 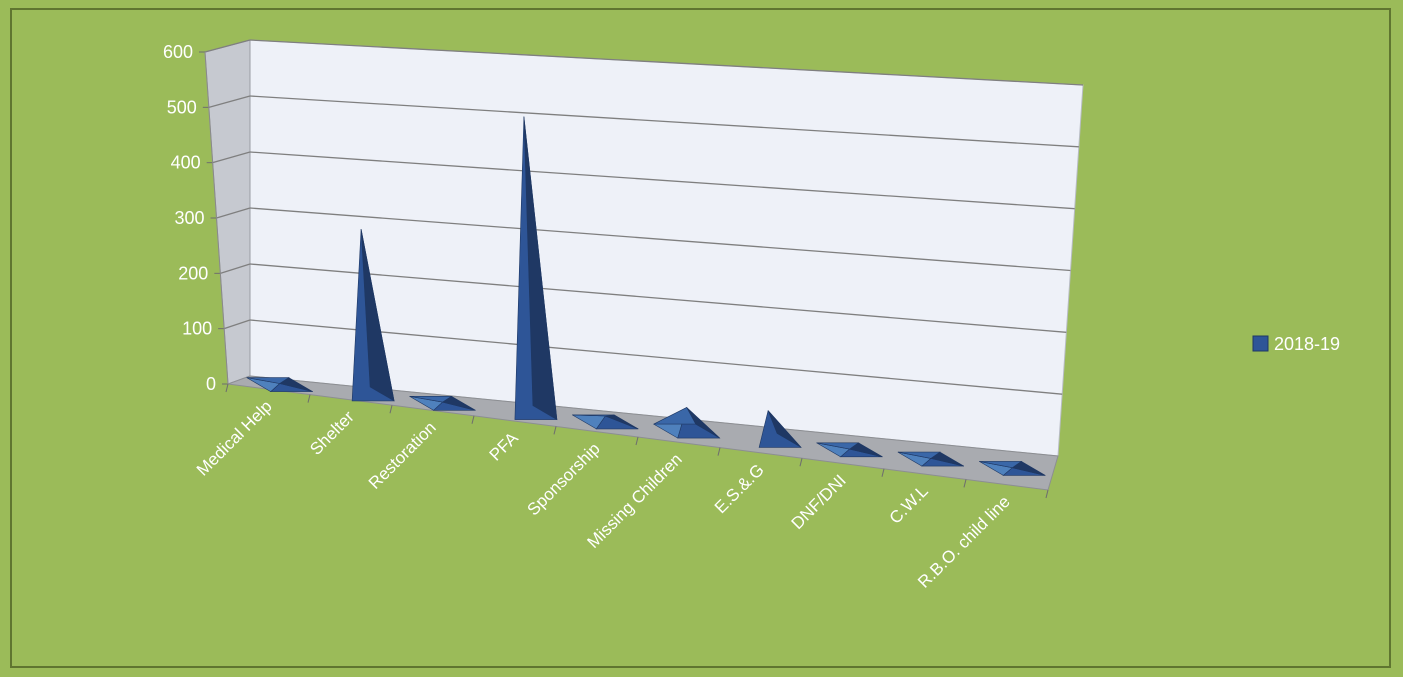 What do you see at coordinates (193, 273) in the screenshot?
I see `y-tick-label: 200` at bounding box center [193, 273].